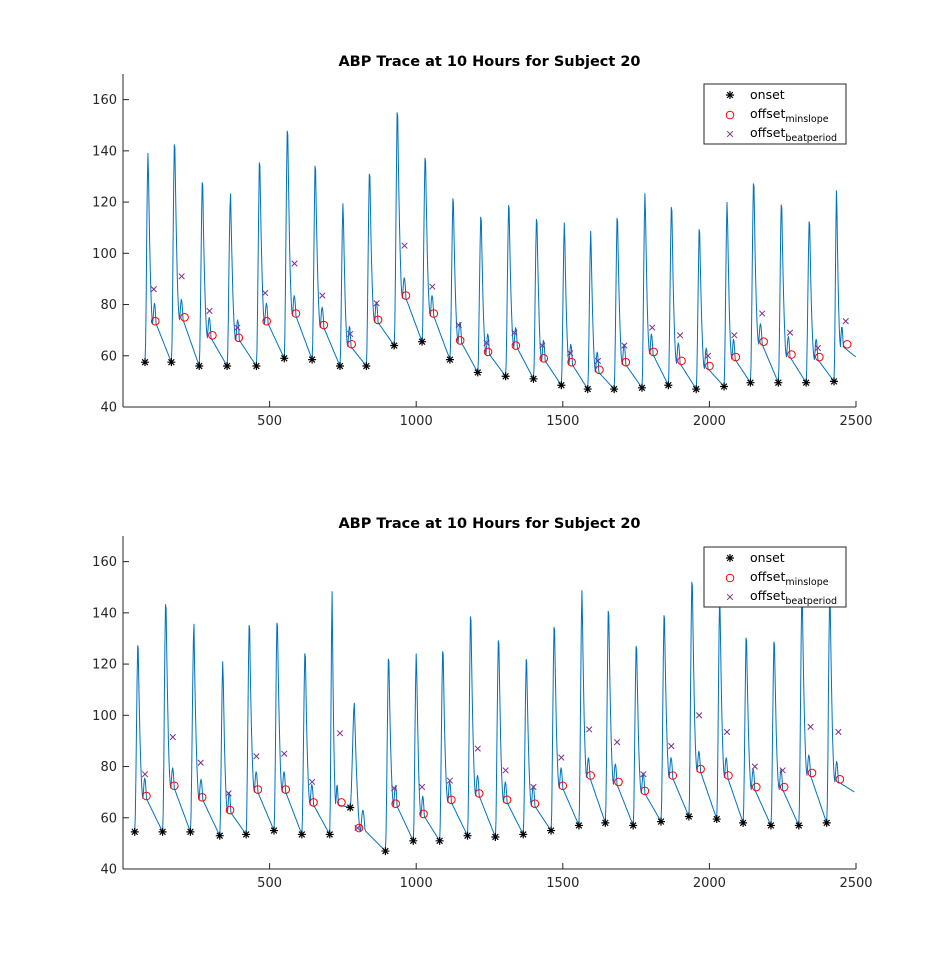 Image resolution: width=948 pixels, height=977 pixels. Describe the element at coordinates (269, 883) in the screenshot. I see `bottom-x-tick-label: 500` at that location.